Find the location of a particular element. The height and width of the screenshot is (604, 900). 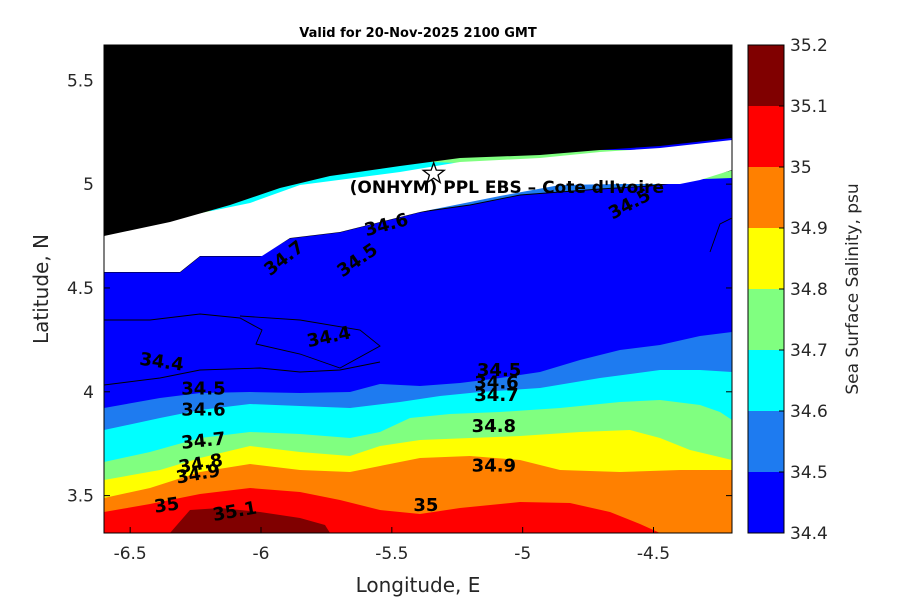

band-35.1-south is located at coordinates (250, 520).